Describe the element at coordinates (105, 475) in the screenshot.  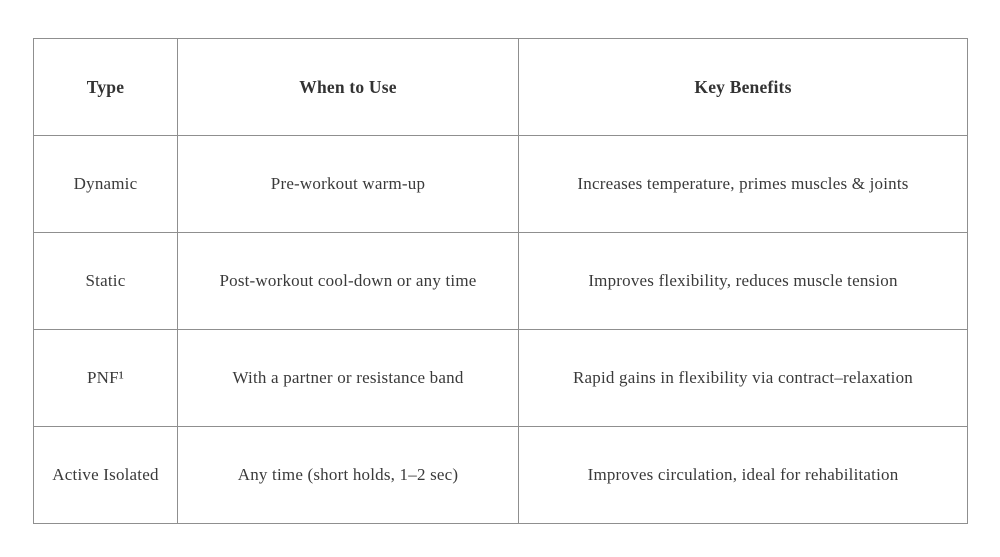
I see `cell-type: Active Isolated` at that location.